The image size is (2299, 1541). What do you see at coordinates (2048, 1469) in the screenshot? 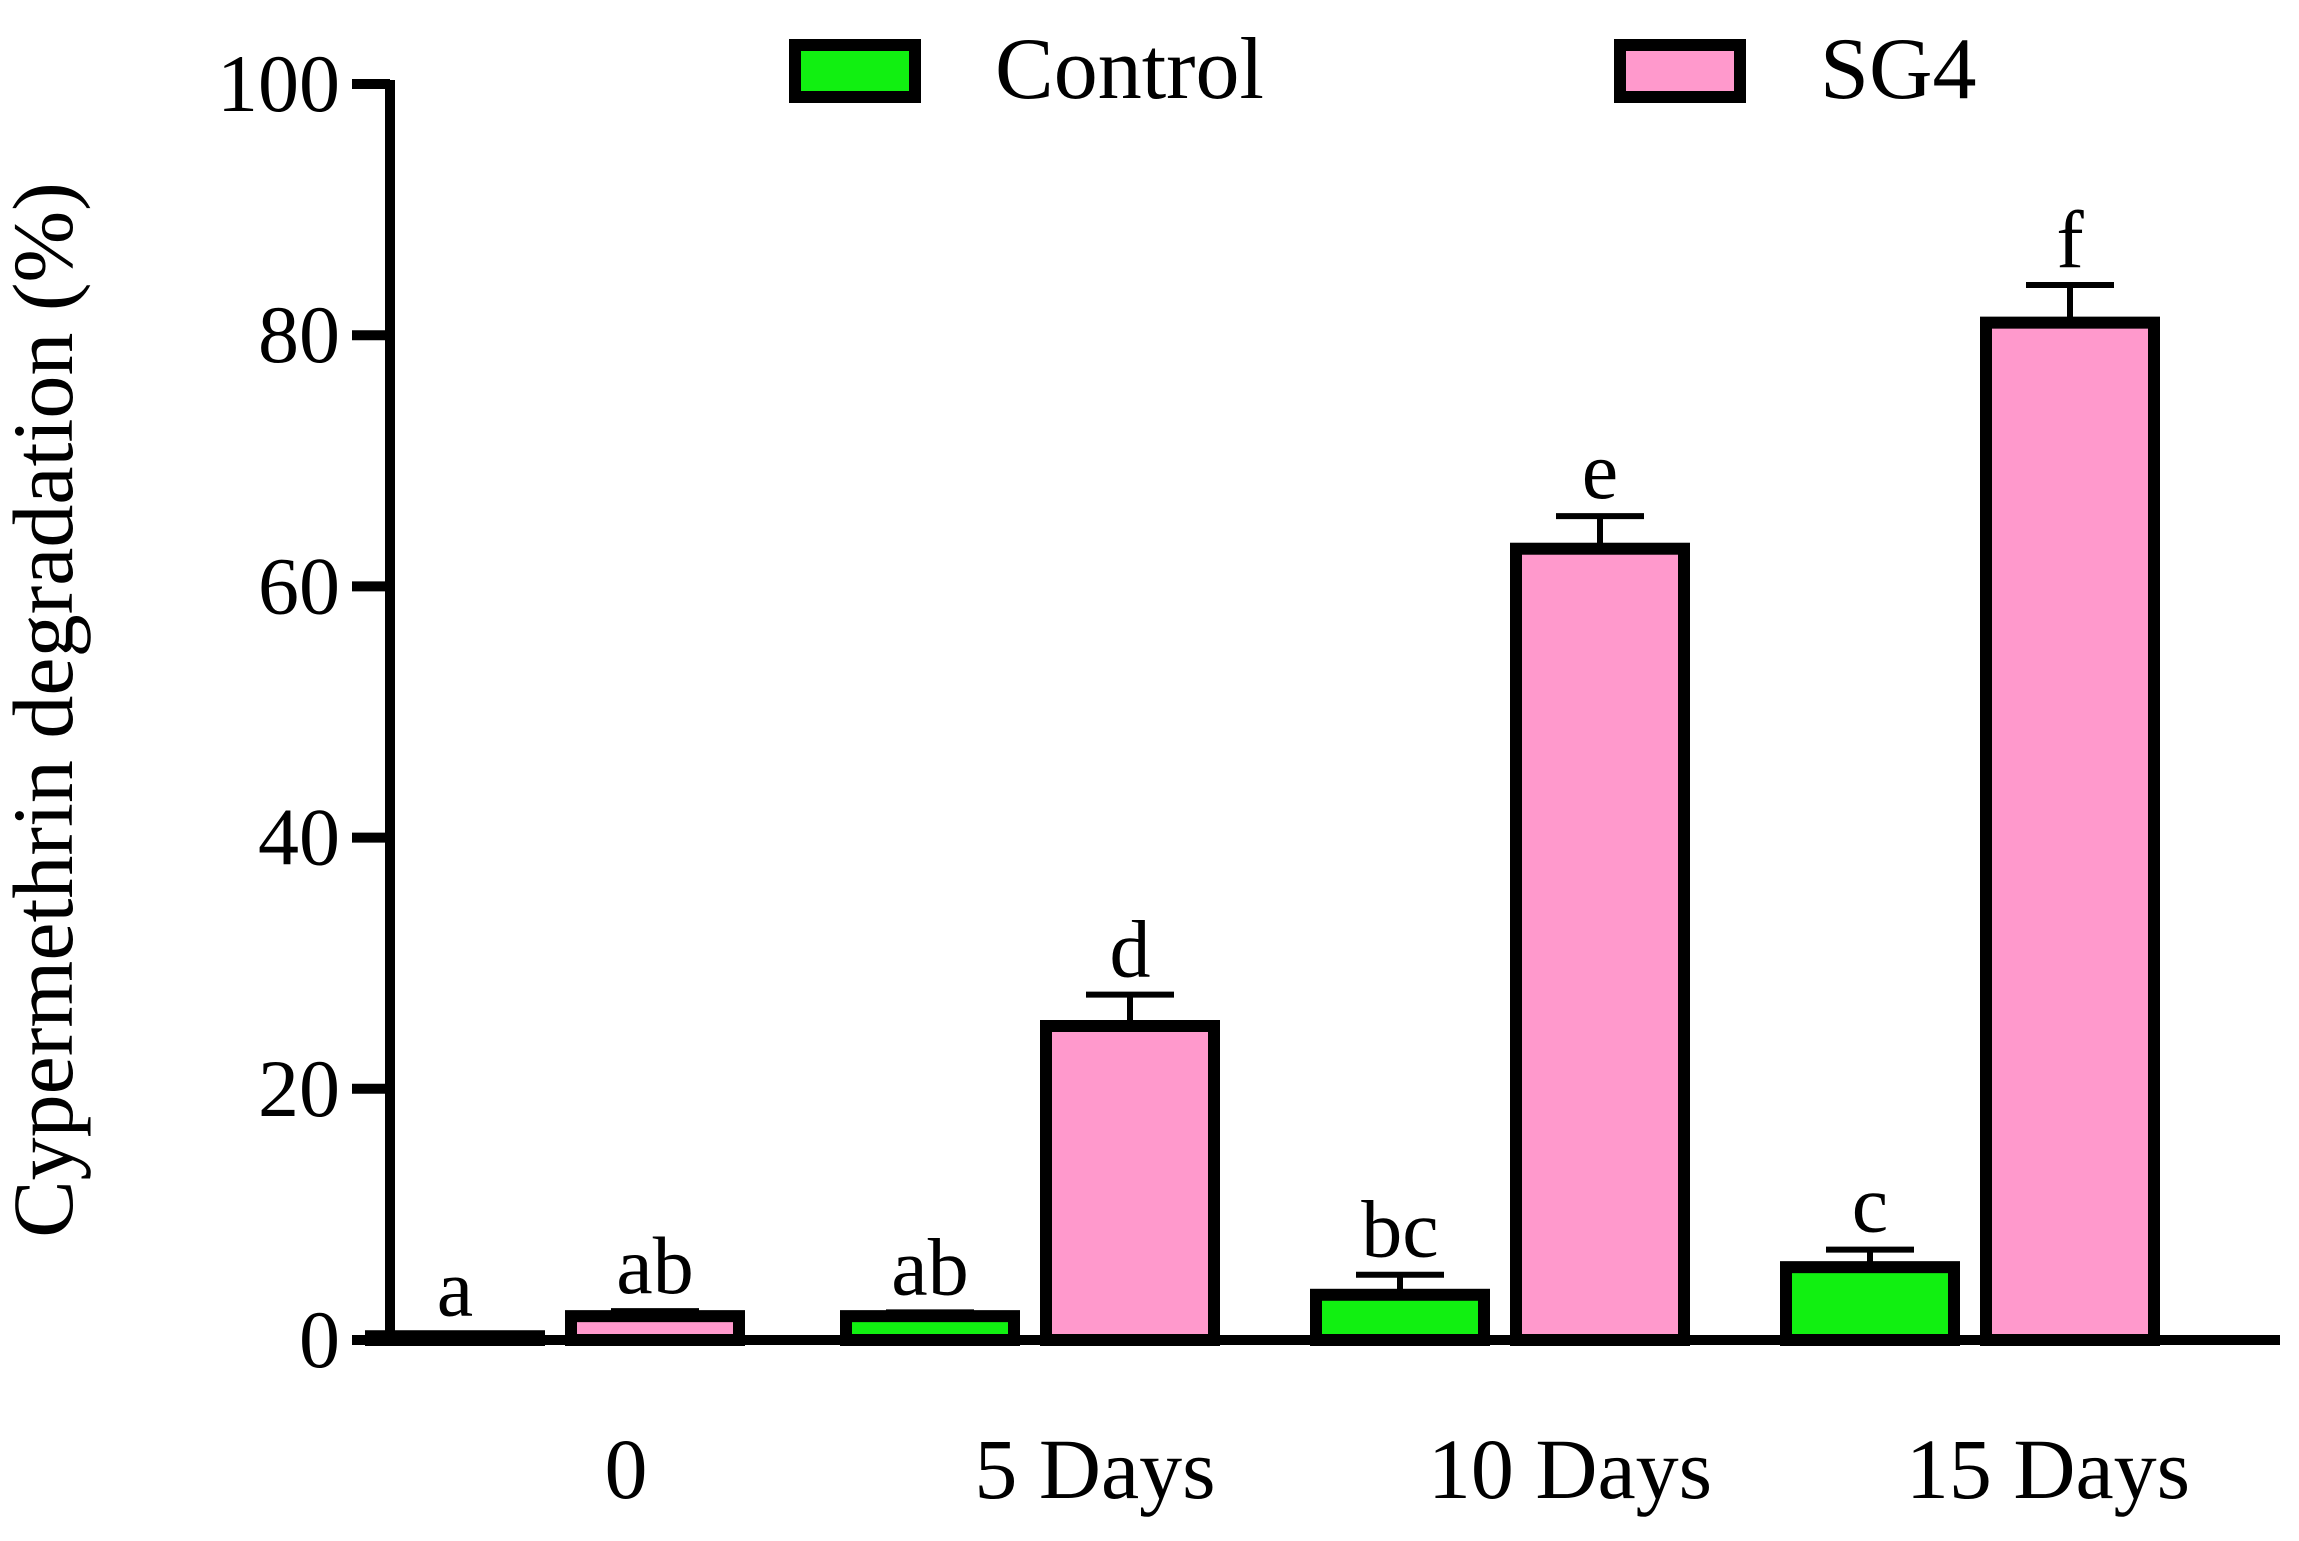
I see `x-tick-label: 15 Days` at bounding box center [2048, 1469].